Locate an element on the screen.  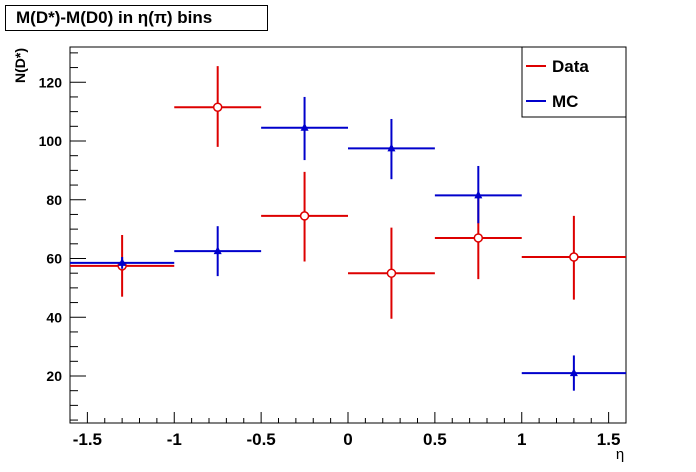
y-tick-label: 60 is located at coordinates (54, 259).